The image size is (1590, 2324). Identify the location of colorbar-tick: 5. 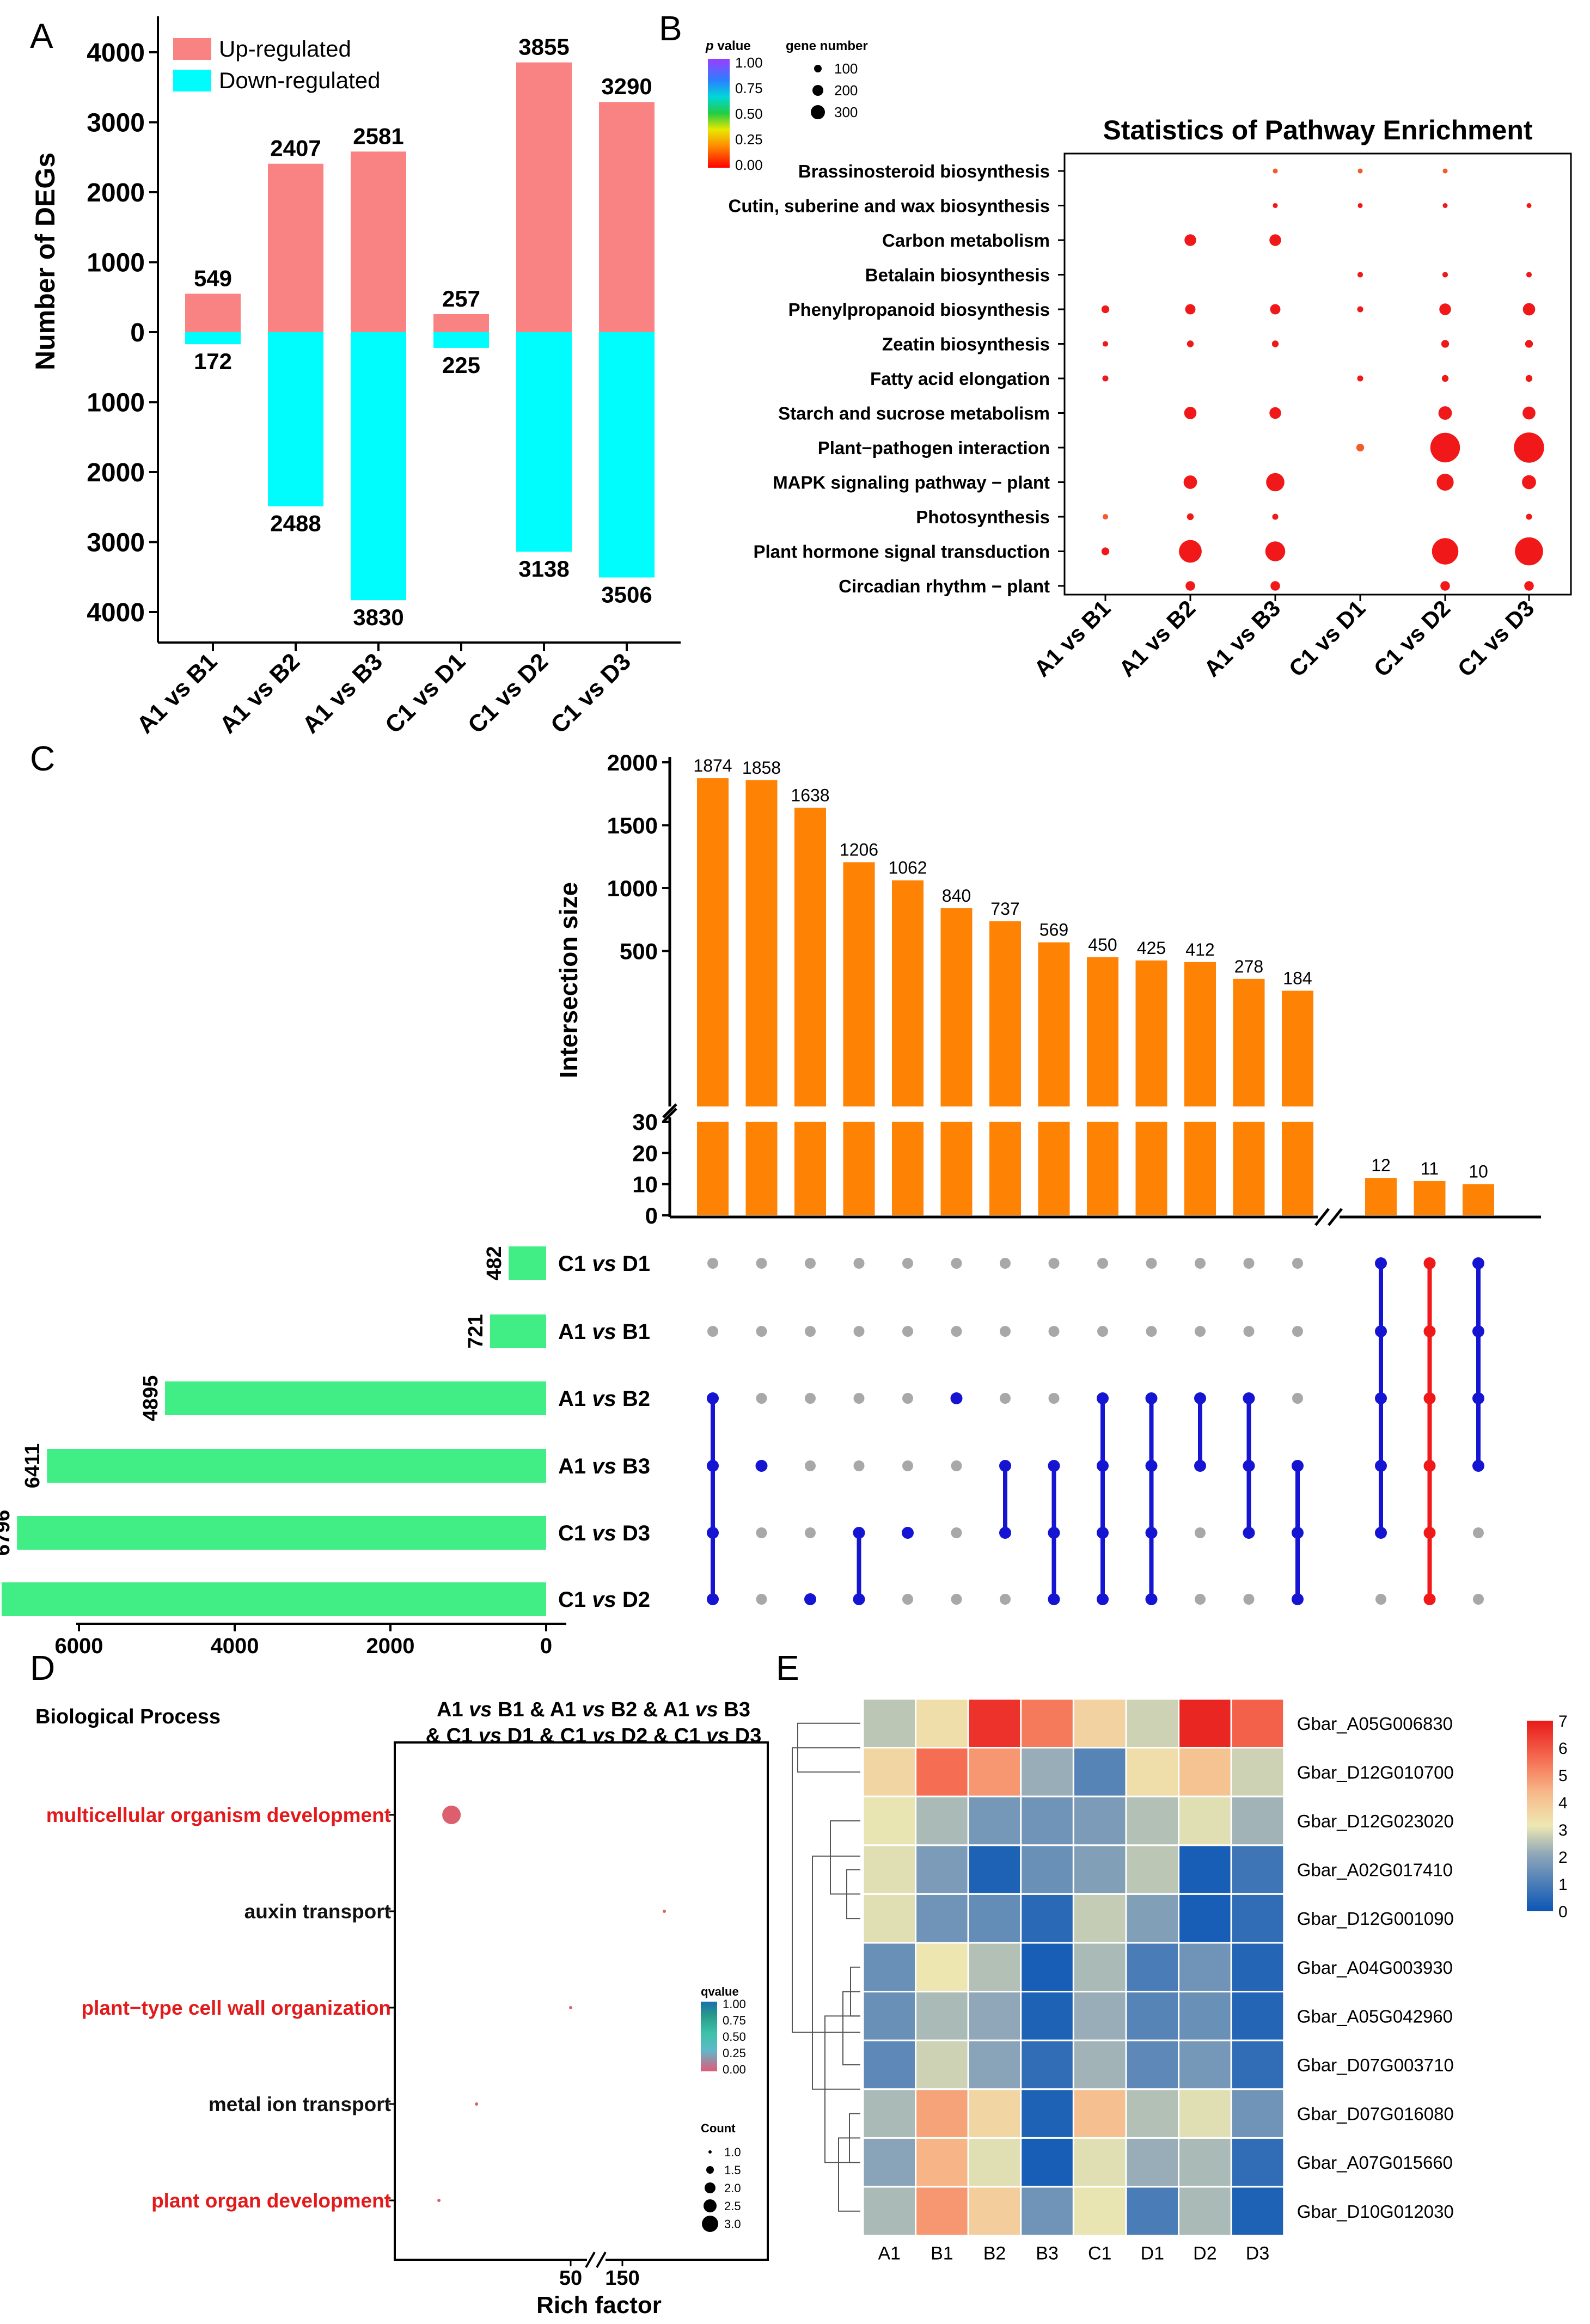
(1563, 1776).